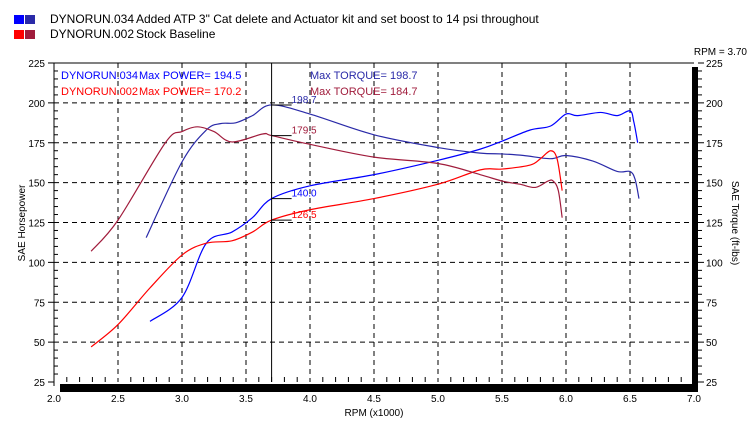 The width and height of the screenshot is (753, 427). I want to click on legend-run-name: DYNORUN.002, so click(92, 34).